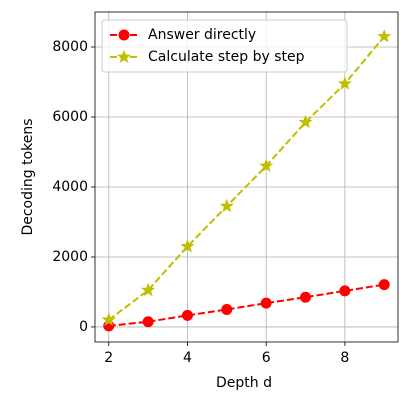 This screenshot has width=415, height=415. Describe the element at coordinates (108, 358) in the screenshot. I see `x-tick-label: 2` at that location.